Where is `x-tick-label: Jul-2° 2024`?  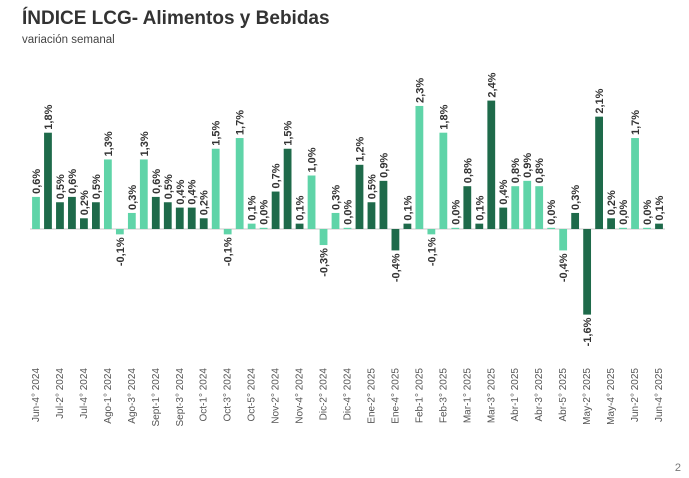
x-tick-label: Jul-2° 2024 is located at coordinates (60, 393).